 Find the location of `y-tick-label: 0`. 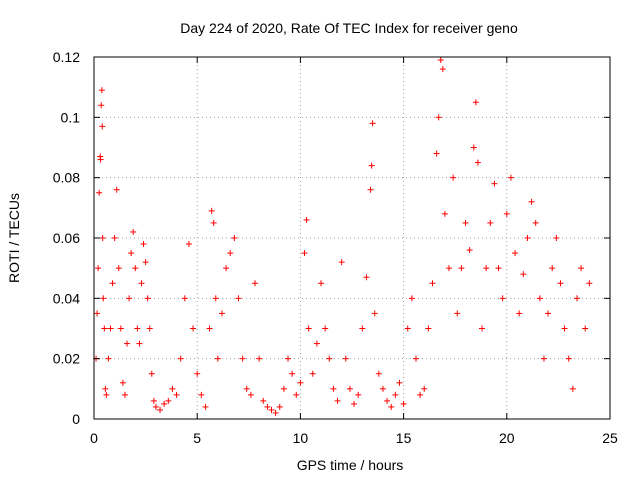

y-tick-label: 0 is located at coordinates (76, 419).